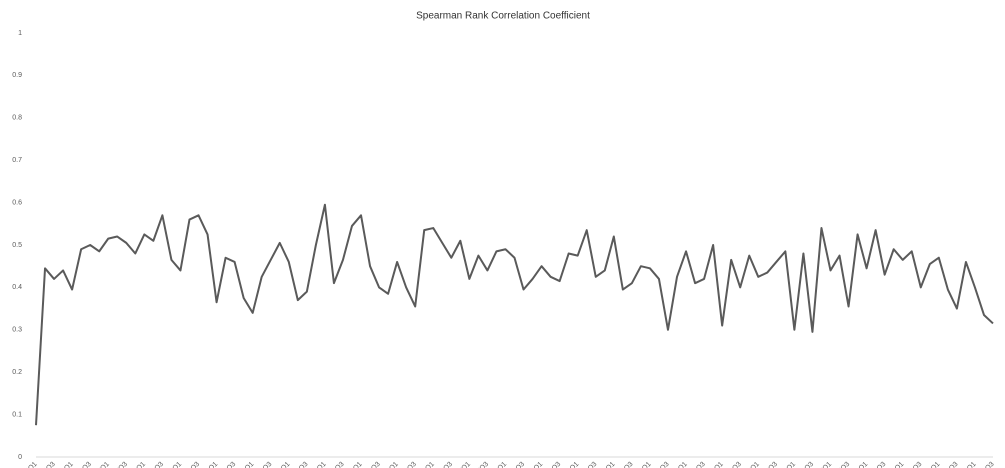 The image size is (1005, 468). Describe the element at coordinates (135, 464) in the screenshot. I see `x-tick-label: 1998Q1` at that location.